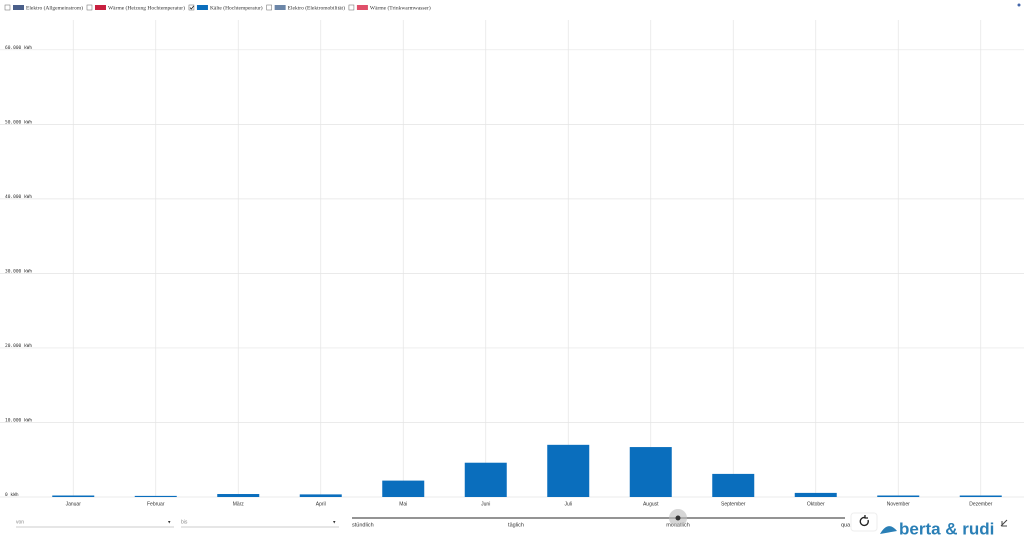 The image size is (1024, 545). What do you see at coordinates (888, 530) in the screenshot?
I see `brand-logo` at bounding box center [888, 530].